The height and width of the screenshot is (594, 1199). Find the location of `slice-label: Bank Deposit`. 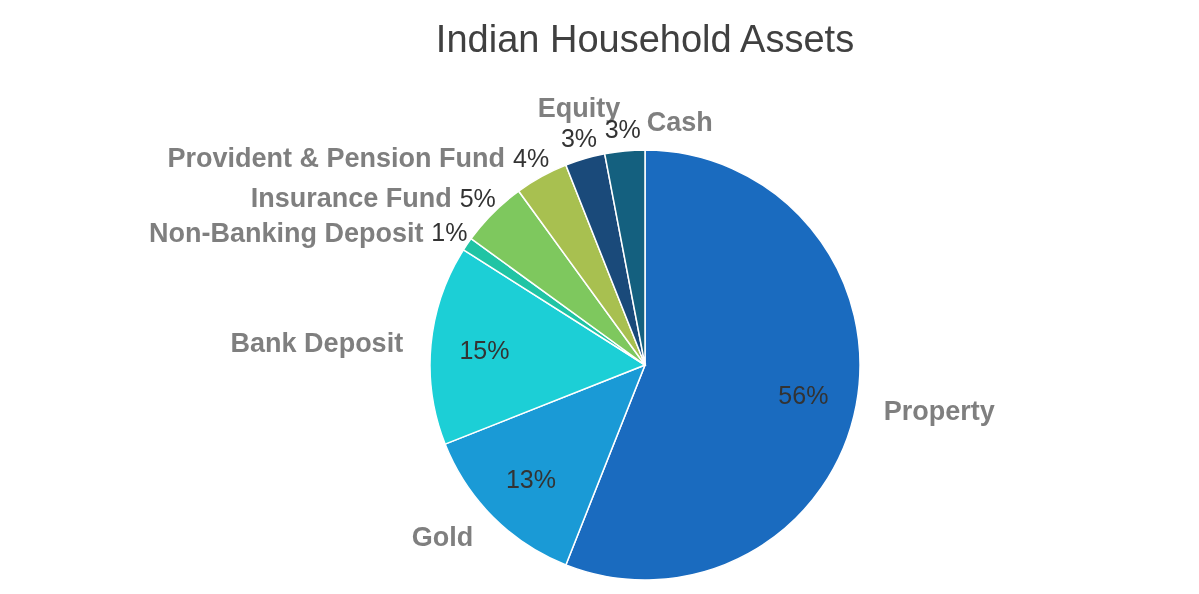

slice-label: Bank Deposit is located at coordinates (317, 342).